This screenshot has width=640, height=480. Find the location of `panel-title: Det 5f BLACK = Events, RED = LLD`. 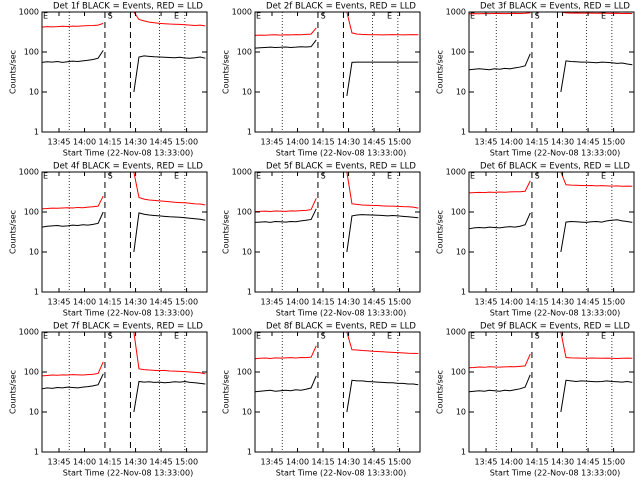

panel-title: Det 5f BLACK = Events, RED = LLD is located at coordinates (341, 167).